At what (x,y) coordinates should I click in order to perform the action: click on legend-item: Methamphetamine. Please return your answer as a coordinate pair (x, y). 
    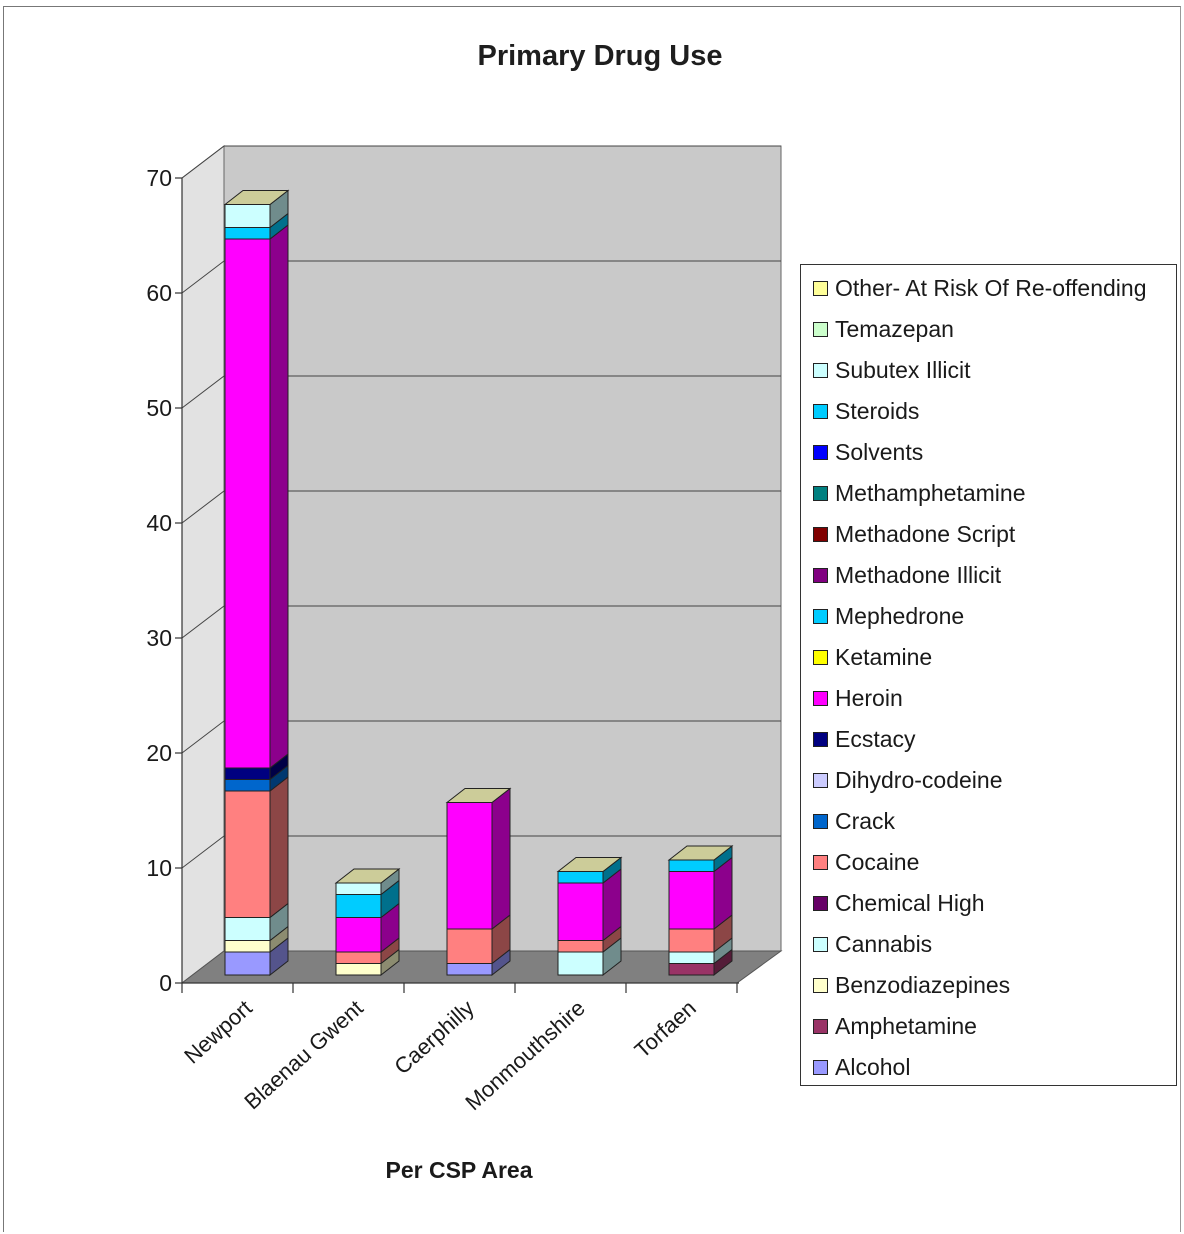
    Looking at the image, I should click on (919, 493).